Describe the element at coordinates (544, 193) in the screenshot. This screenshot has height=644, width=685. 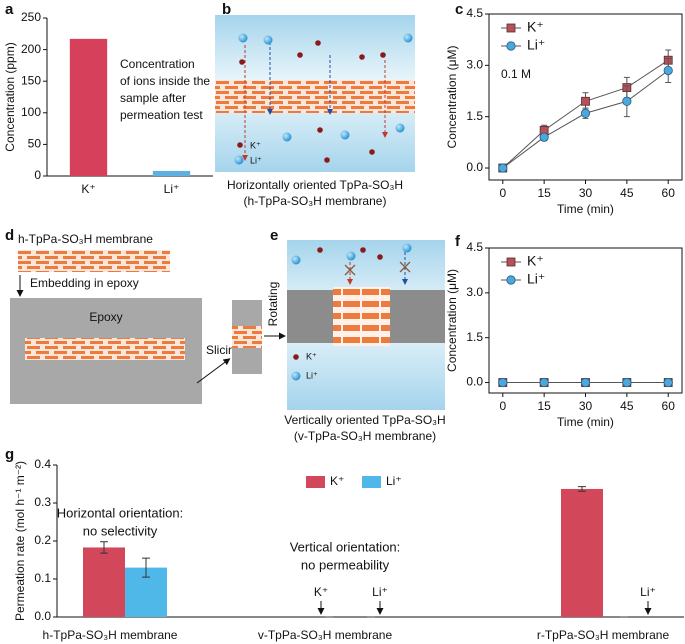
I see `x-tick-label: 15` at that location.